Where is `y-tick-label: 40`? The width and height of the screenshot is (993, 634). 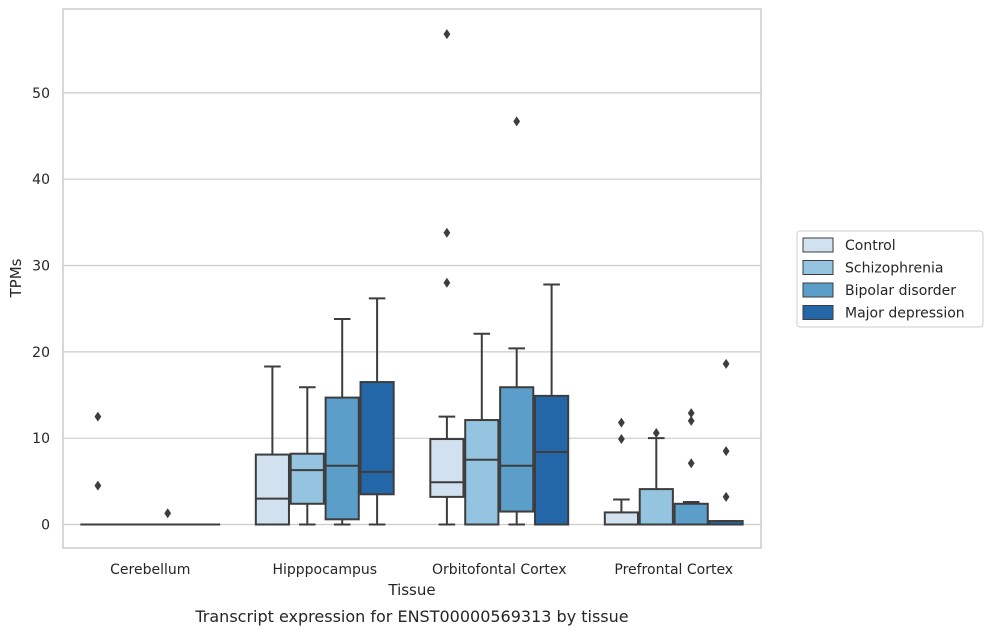 y-tick-label: 40 is located at coordinates (41, 180).